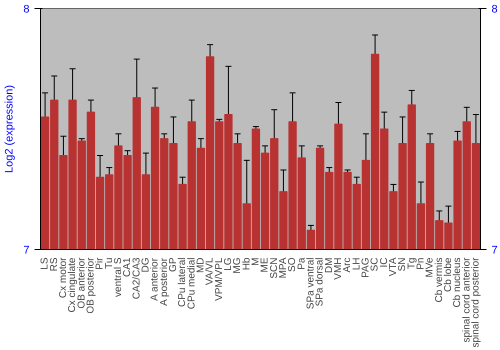 Image resolution: width=500 pixels, height=350 pixels. I want to click on x-tick-label: SC, so click(375, 264).